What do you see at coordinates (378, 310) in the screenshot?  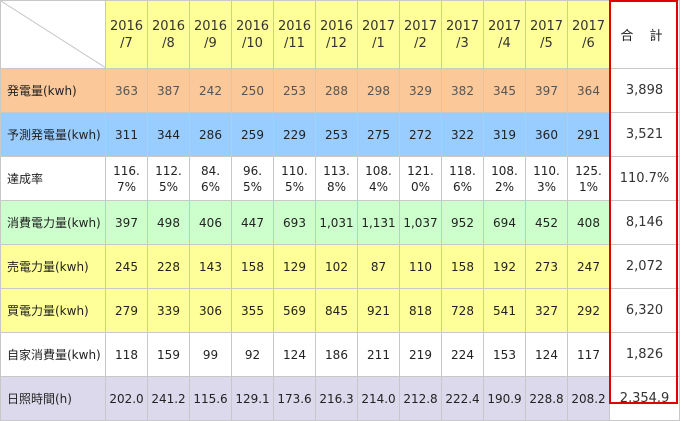 I see `table-cell: 921` at bounding box center [378, 310].